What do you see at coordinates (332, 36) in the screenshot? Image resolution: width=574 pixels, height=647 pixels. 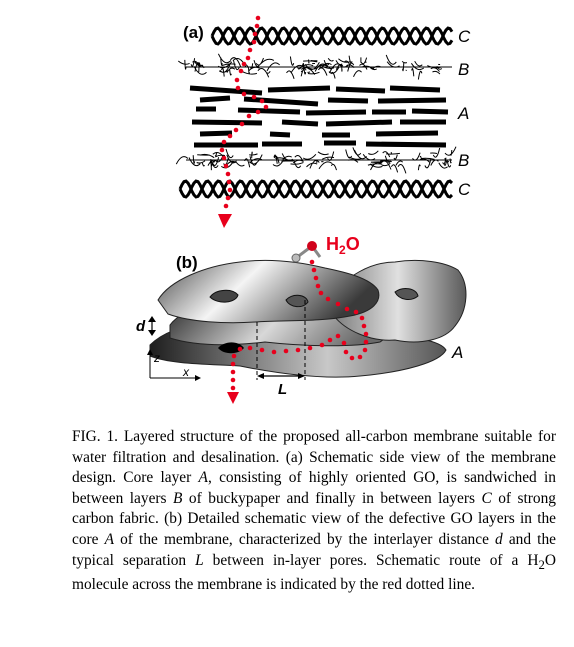 I see `carbon-fabric-layer-top` at bounding box center [332, 36].